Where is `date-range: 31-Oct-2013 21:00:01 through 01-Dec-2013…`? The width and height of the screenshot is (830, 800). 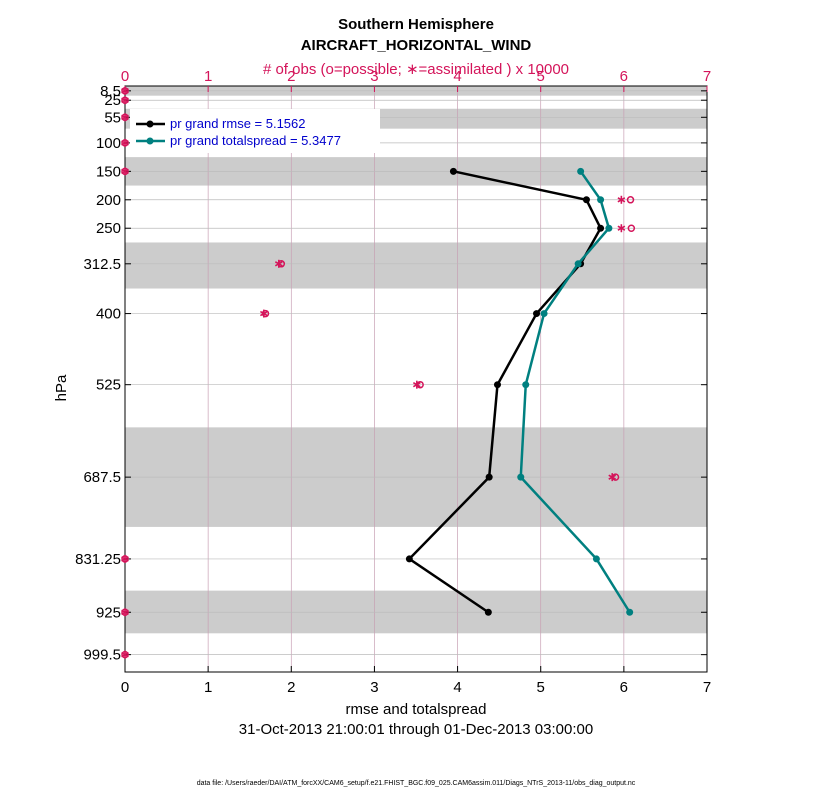
date-range: 31-Oct-2013 21:00:01 through 01-Dec-2013… is located at coordinates (416, 729).